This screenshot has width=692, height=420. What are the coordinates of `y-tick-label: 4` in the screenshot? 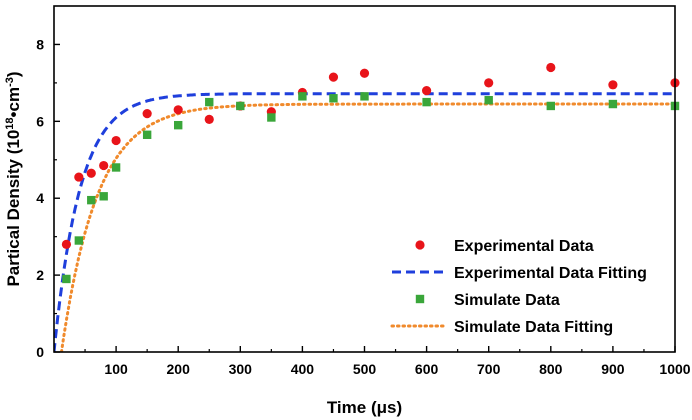 It's located at (40, 198).